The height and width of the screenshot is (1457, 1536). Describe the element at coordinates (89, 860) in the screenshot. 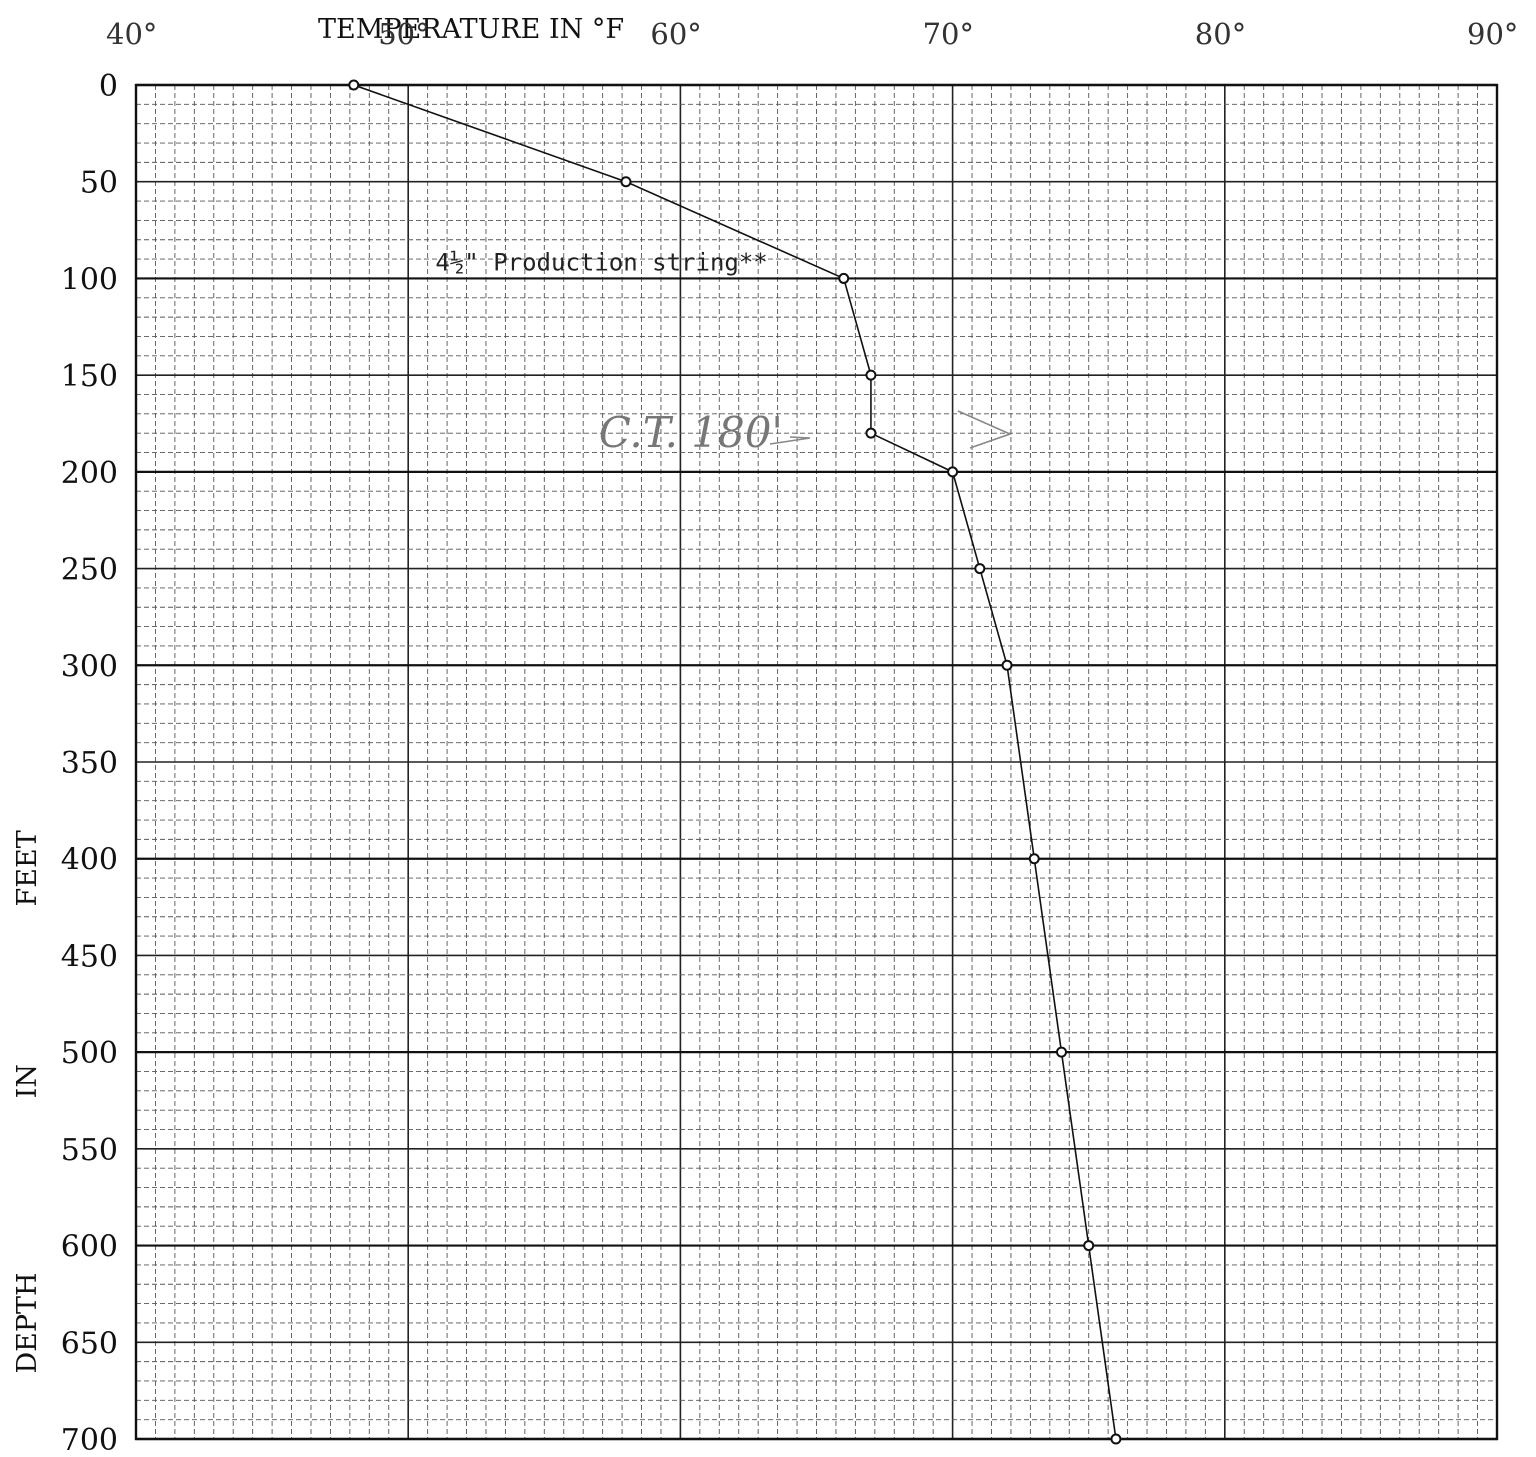

I see `y-tick-label: 400` at that location.